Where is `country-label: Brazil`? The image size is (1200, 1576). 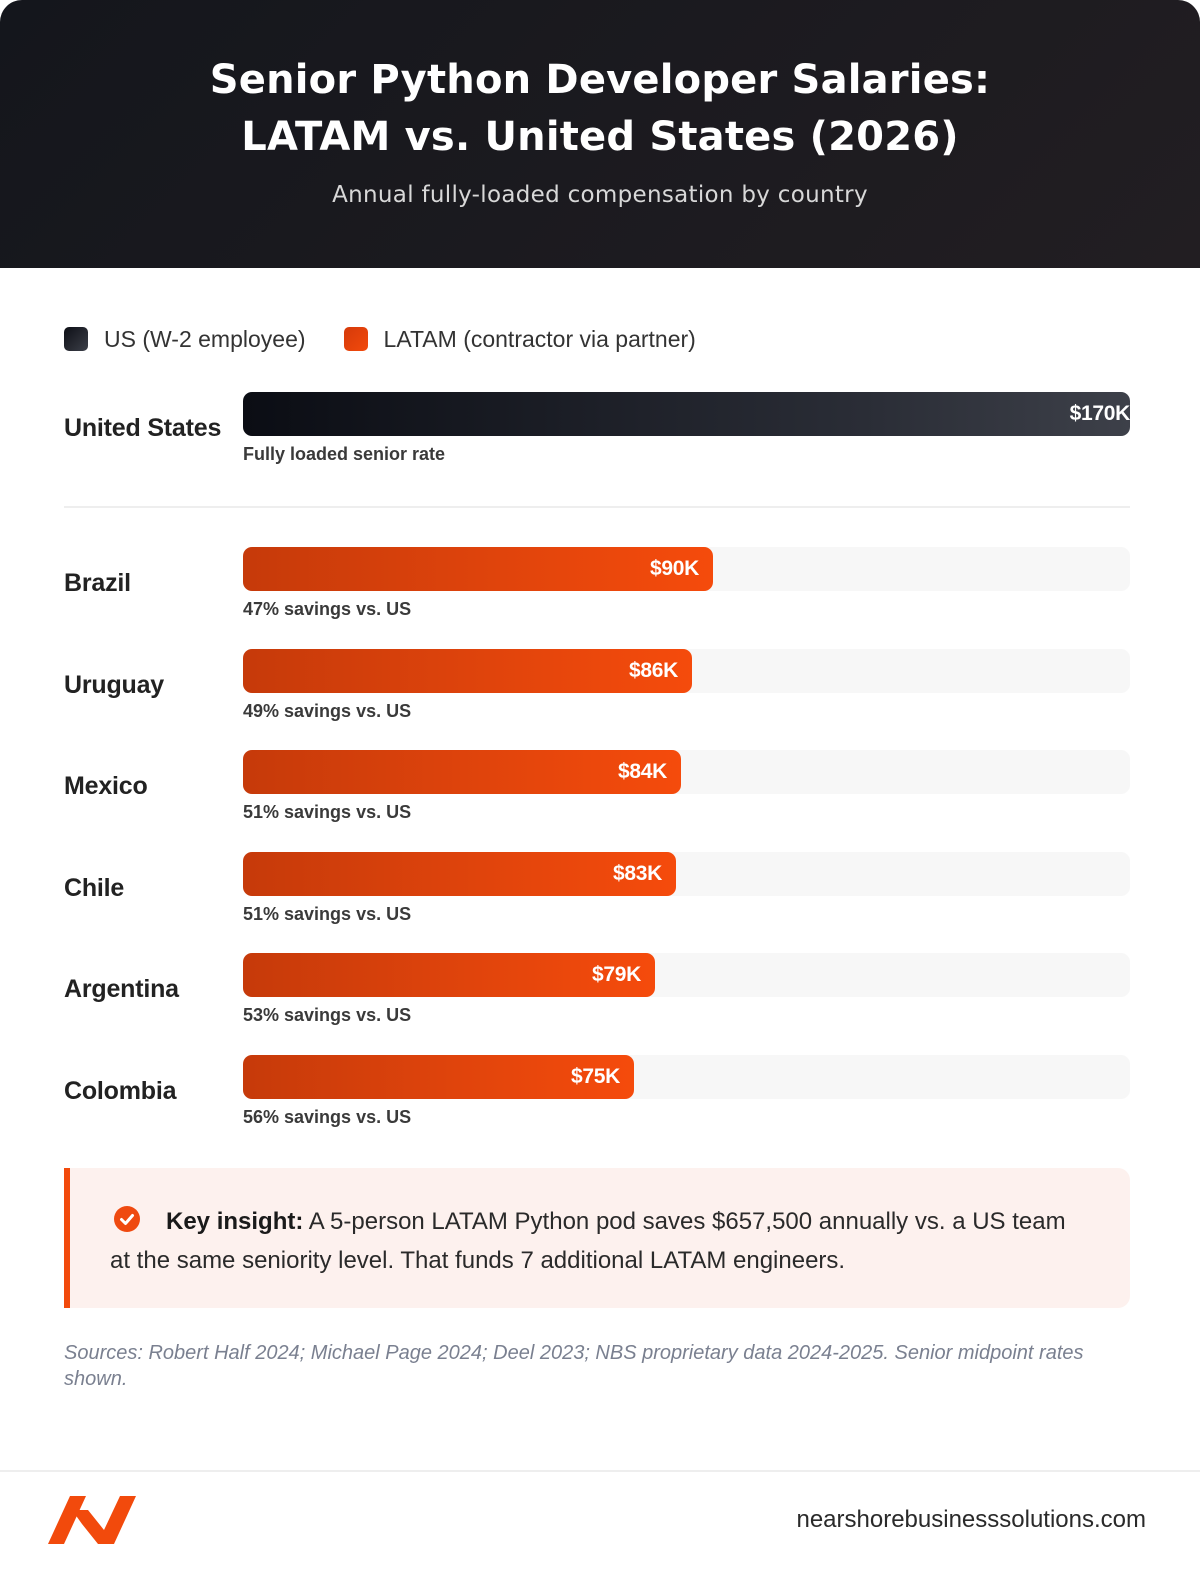 country-label: Brazil is located at coordinates (97, 583).